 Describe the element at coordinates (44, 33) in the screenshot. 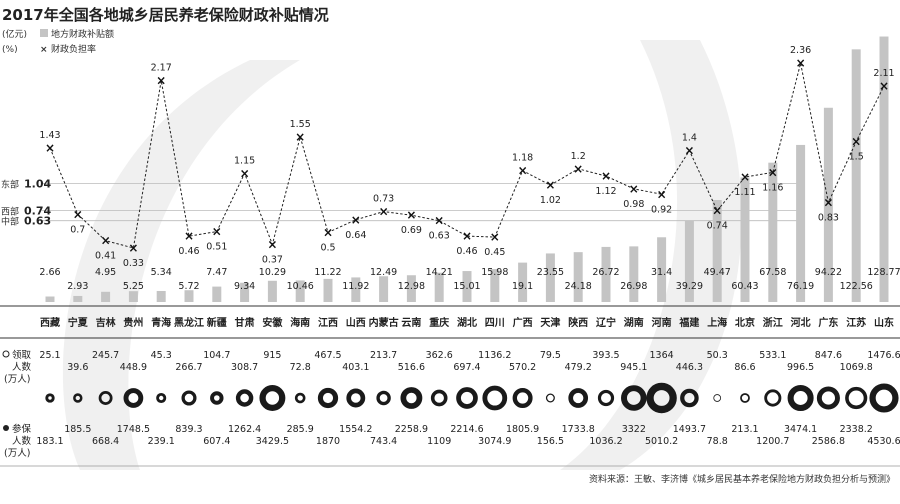

I see `legend-bar-swatch` at that location.